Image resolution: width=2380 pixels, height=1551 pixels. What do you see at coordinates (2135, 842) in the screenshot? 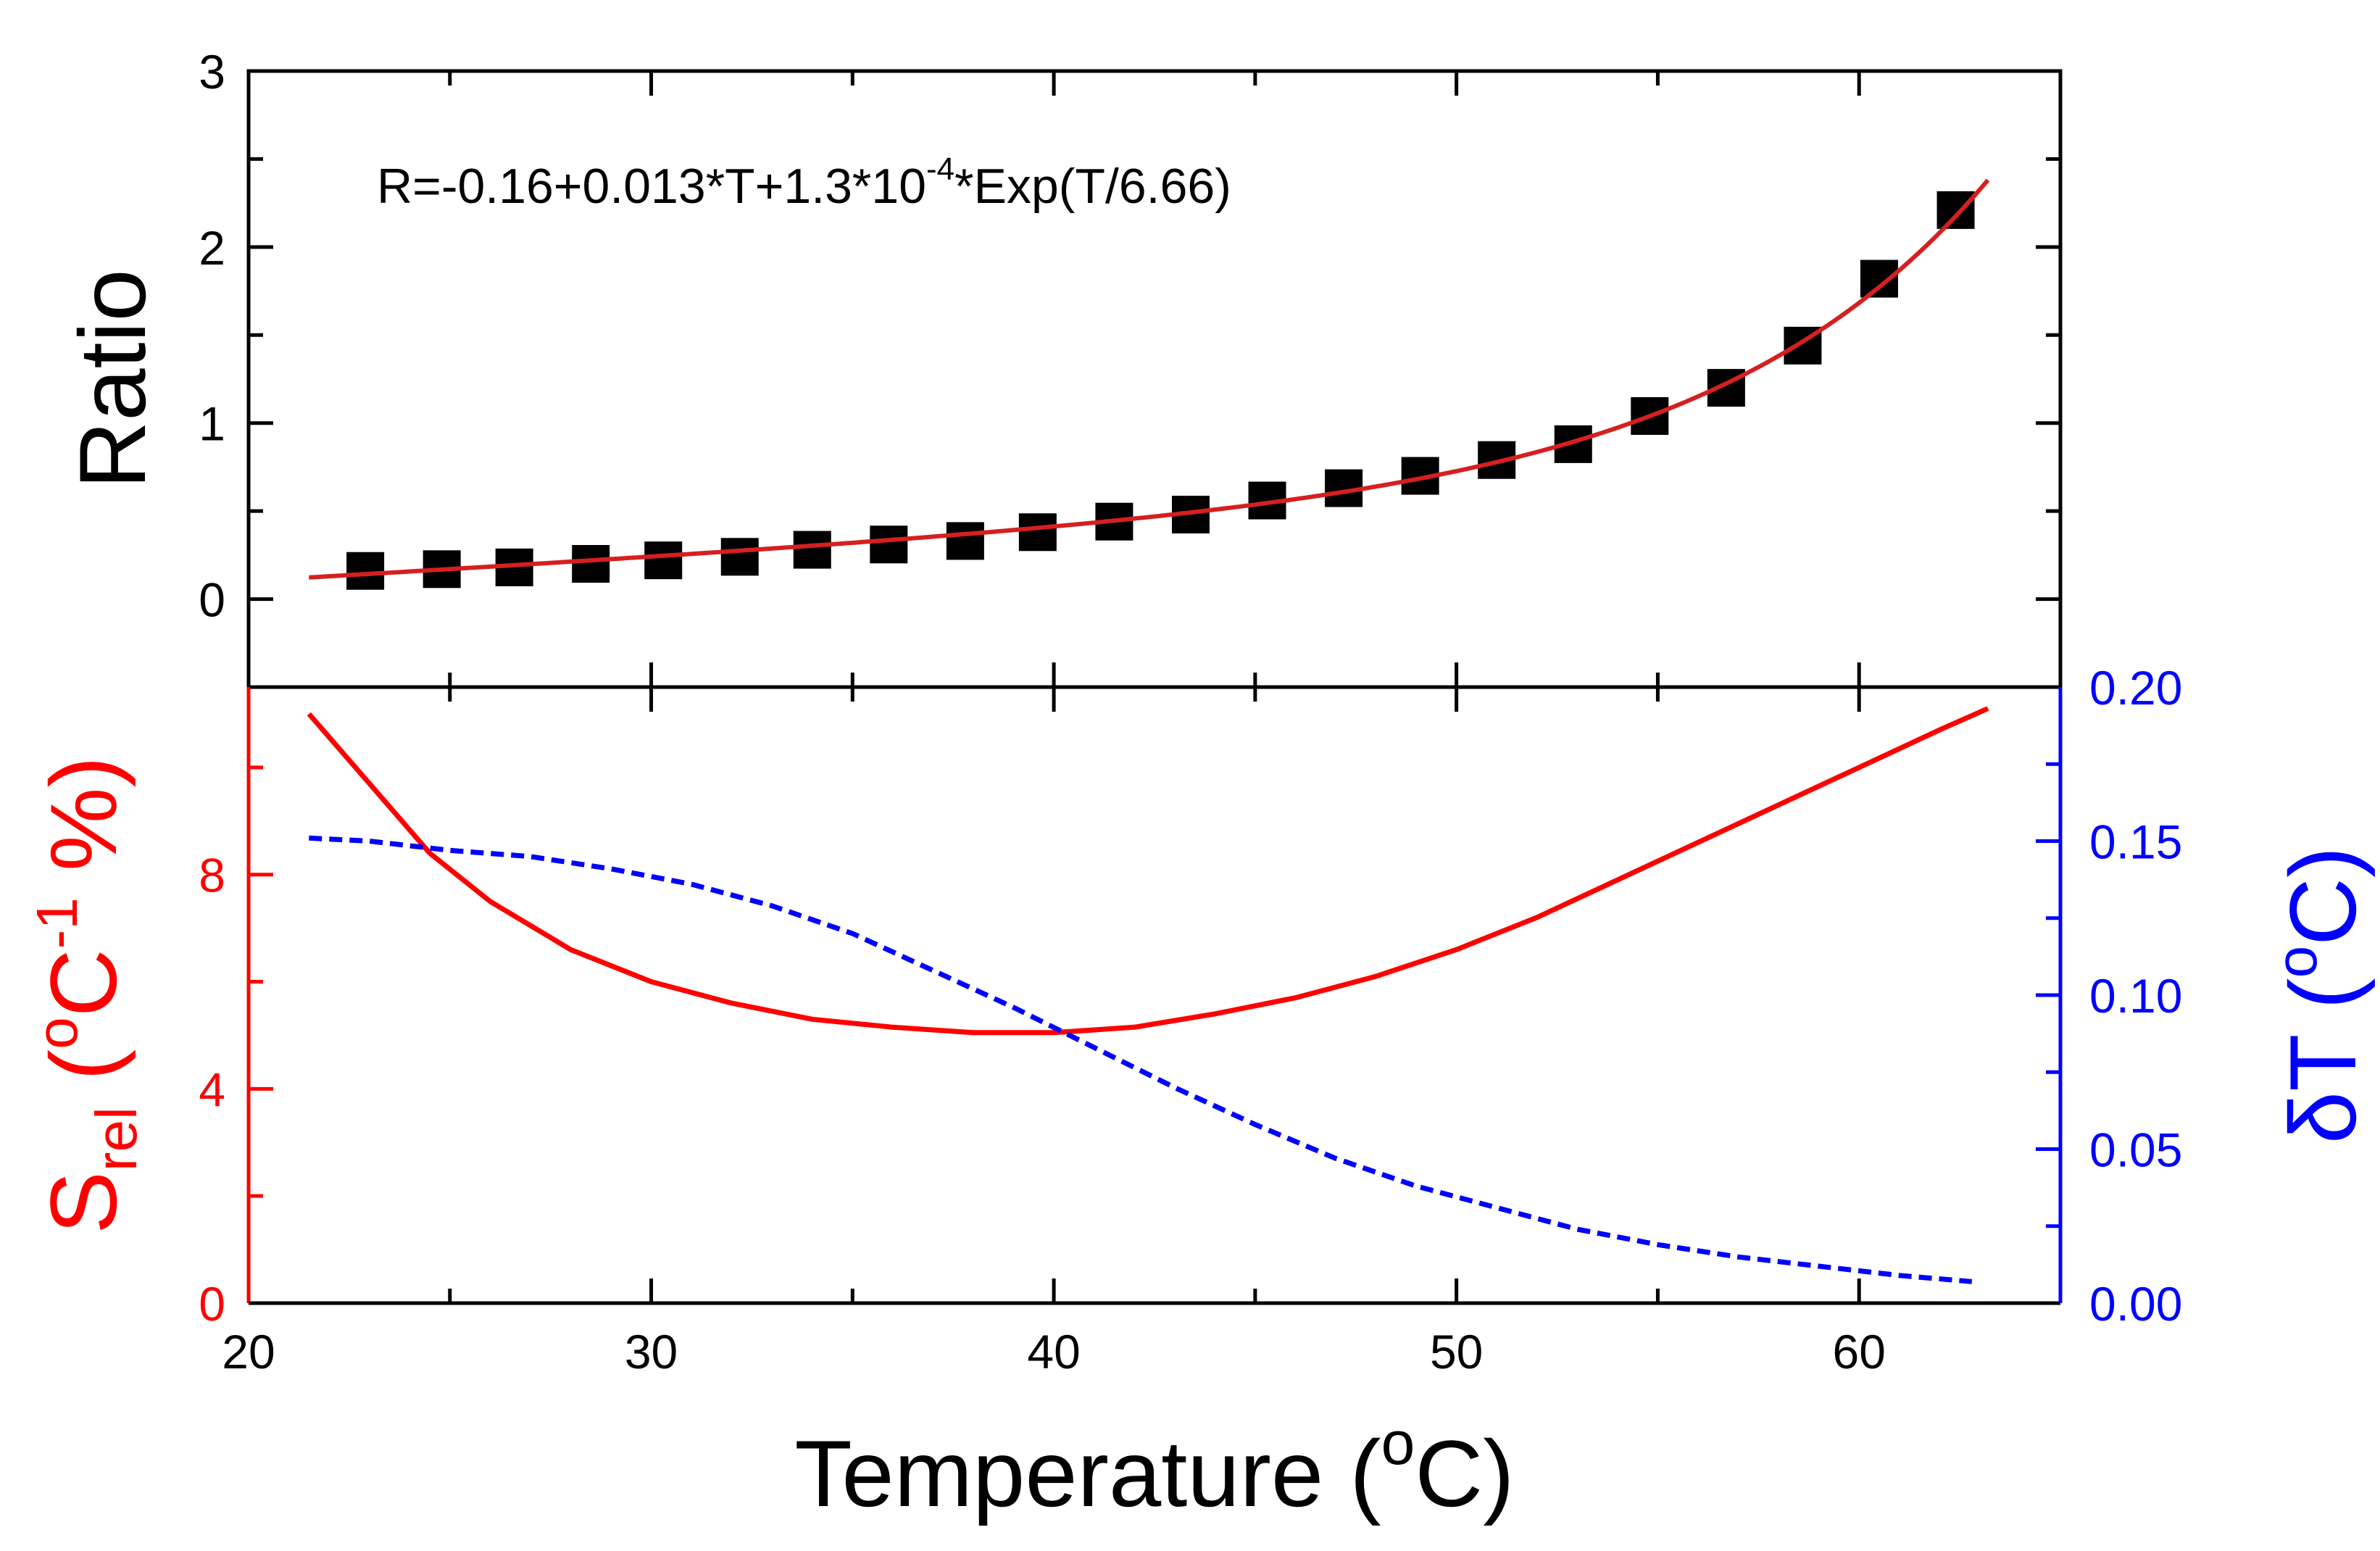
I see `dt-y-tick-label: 0.15` at bounding box center [2135, 842].